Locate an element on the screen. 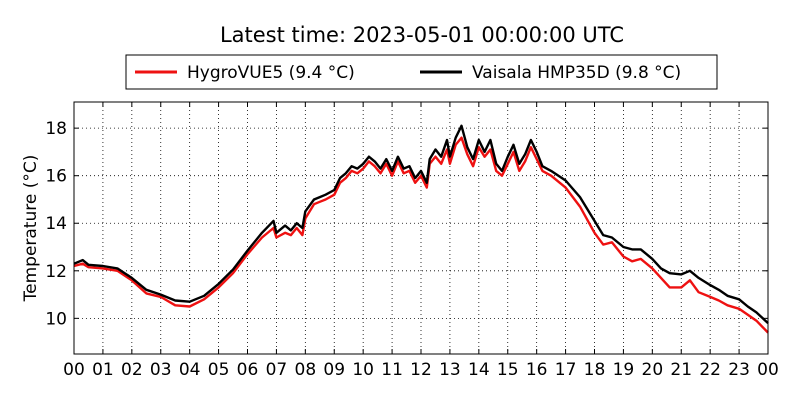 This screenshot has width=800, height=400. x-tick-label: 13 is located at coordinates (450, 370).